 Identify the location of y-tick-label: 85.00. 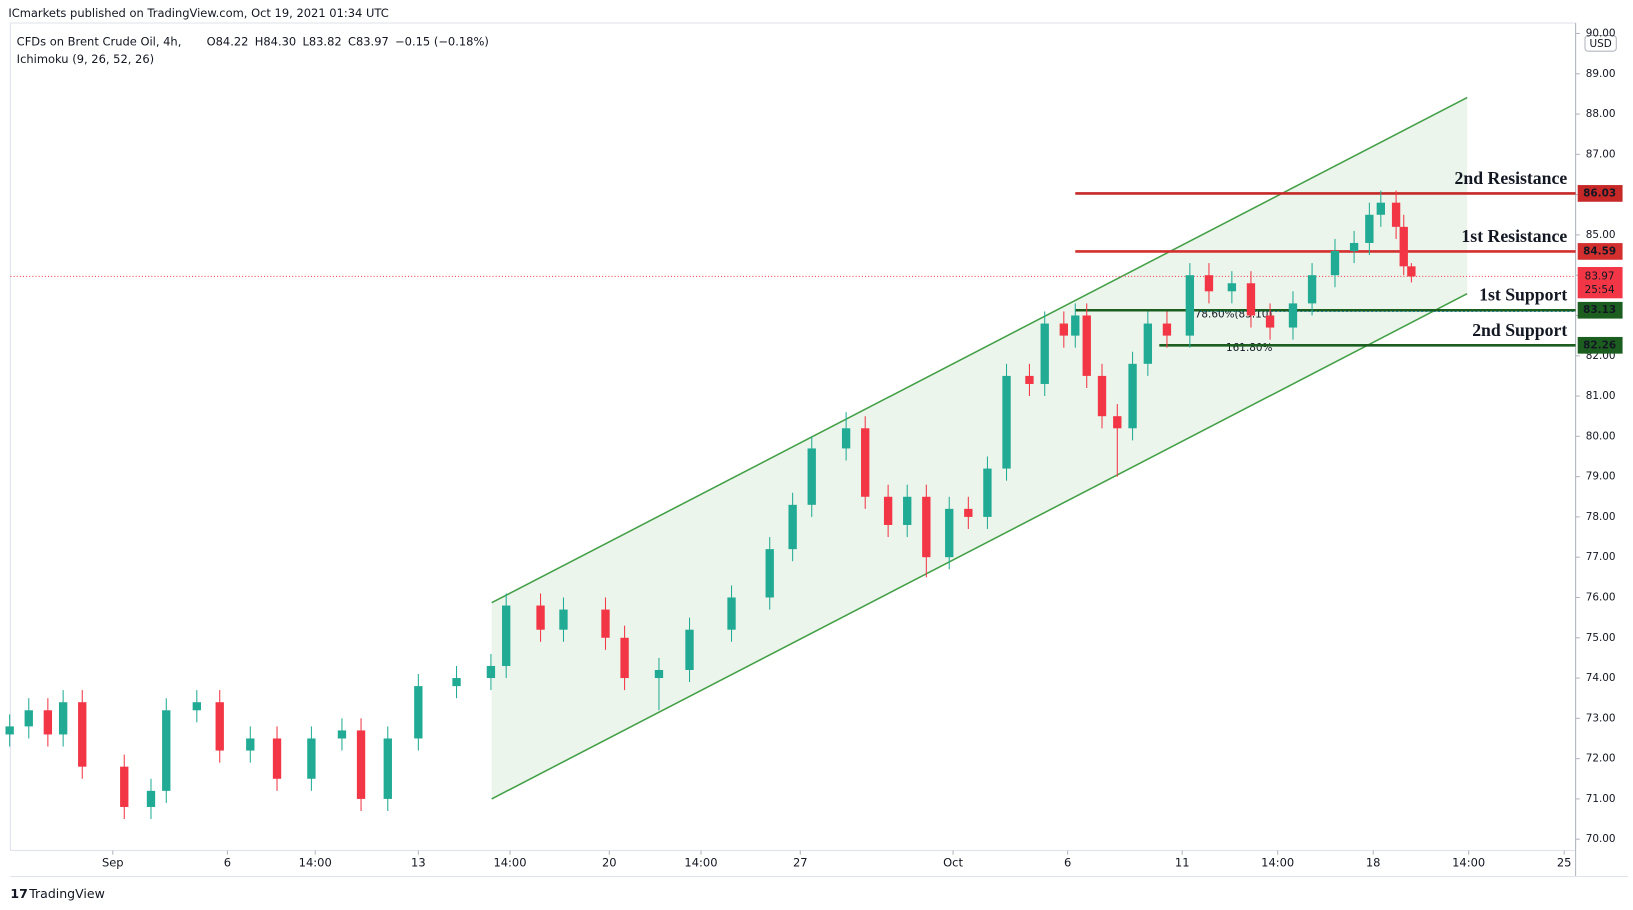
(1601, 235).